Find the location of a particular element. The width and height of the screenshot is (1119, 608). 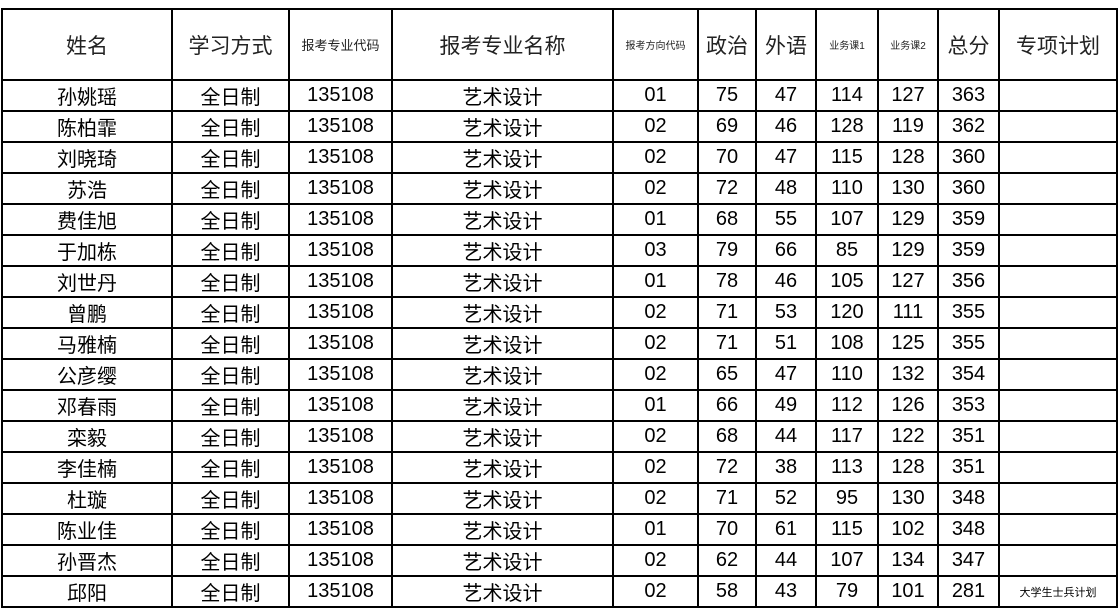

header-total: 总分 is located at coordinates (968, 44).